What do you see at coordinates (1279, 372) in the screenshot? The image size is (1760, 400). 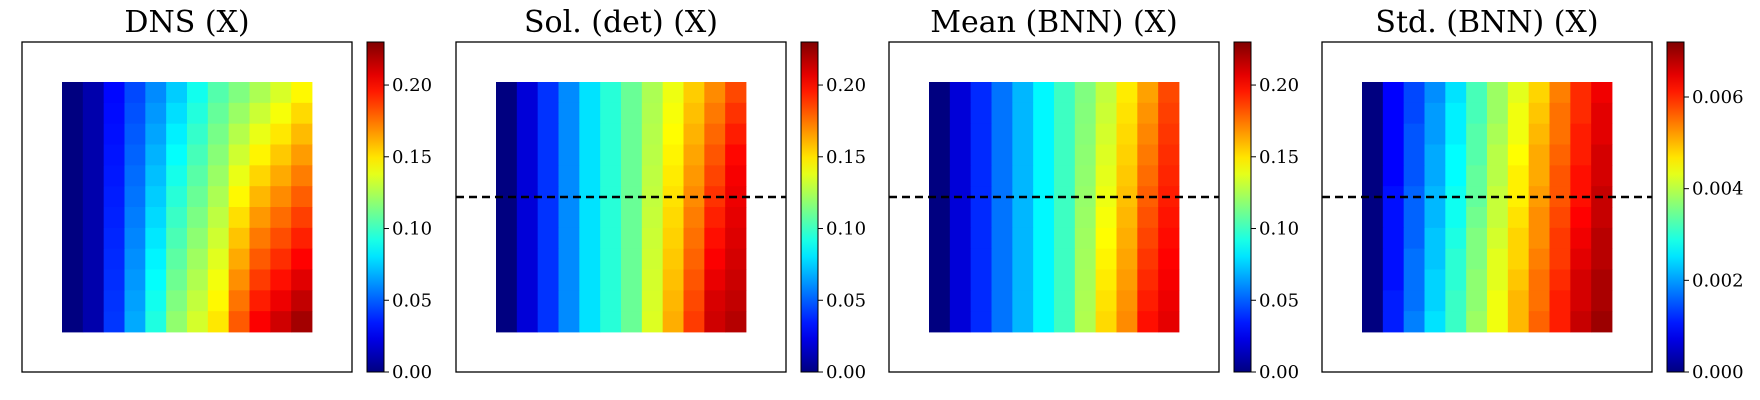 I see `colorbar-tick-label: 0.00` at bounding box center [1279, 372].